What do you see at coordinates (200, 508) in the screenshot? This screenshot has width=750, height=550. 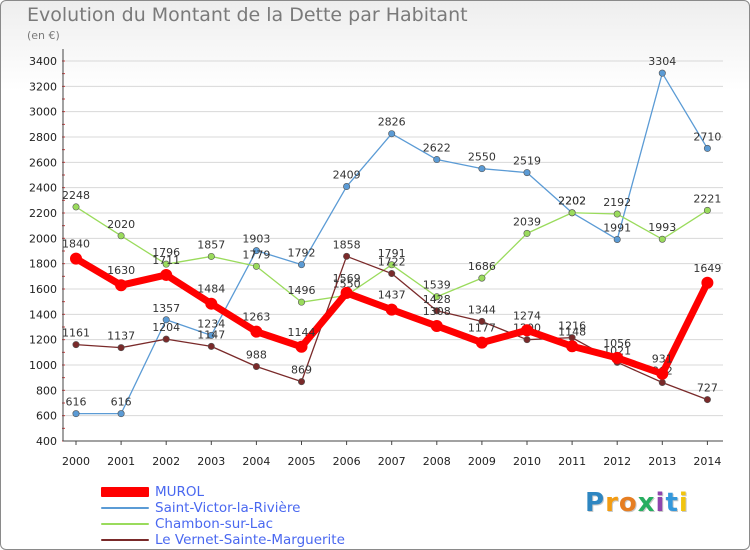 I see `legend-item: Saint-Victor-la-Rivière` at bounding box center [200, 508].